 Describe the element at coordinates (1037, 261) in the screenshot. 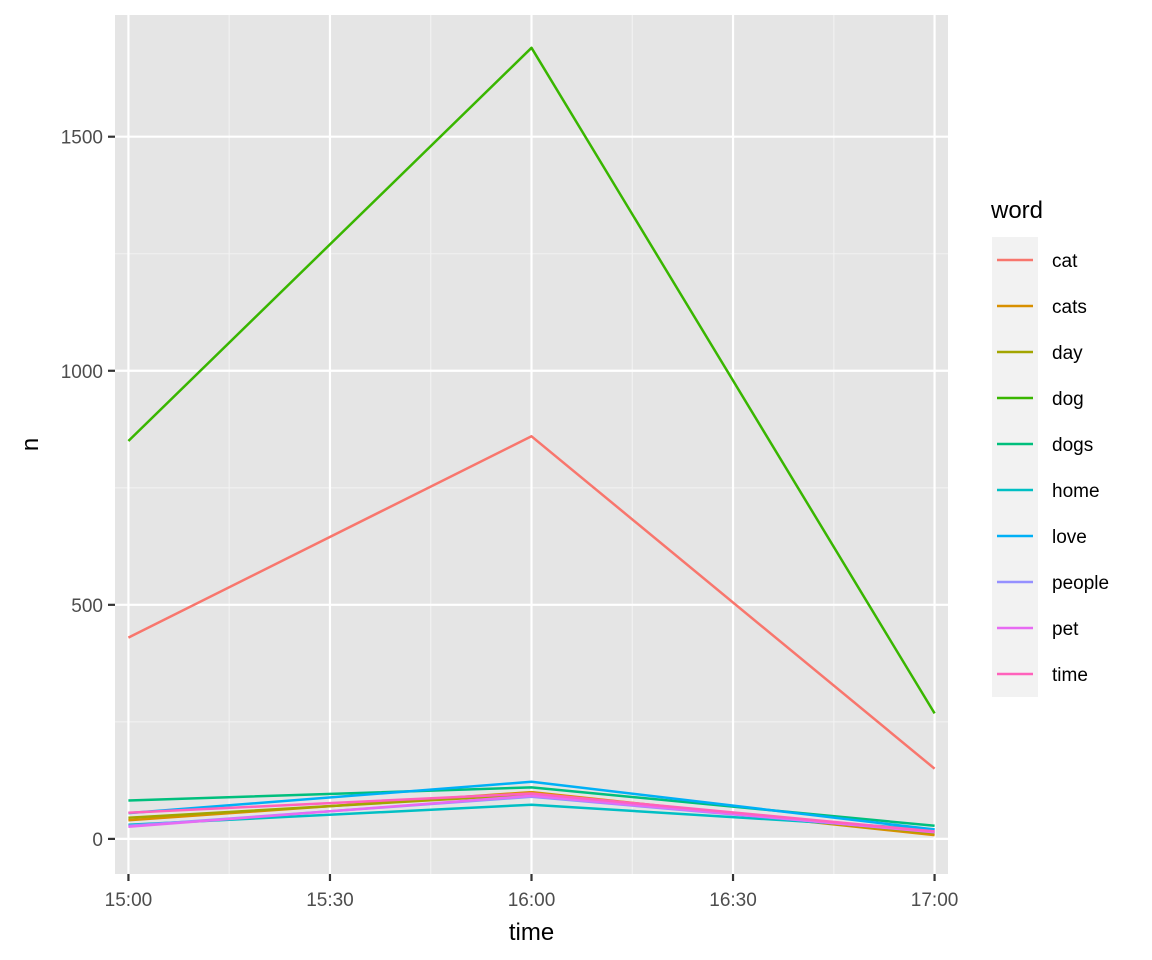

I see `legend-item-cat: cat` at that location.